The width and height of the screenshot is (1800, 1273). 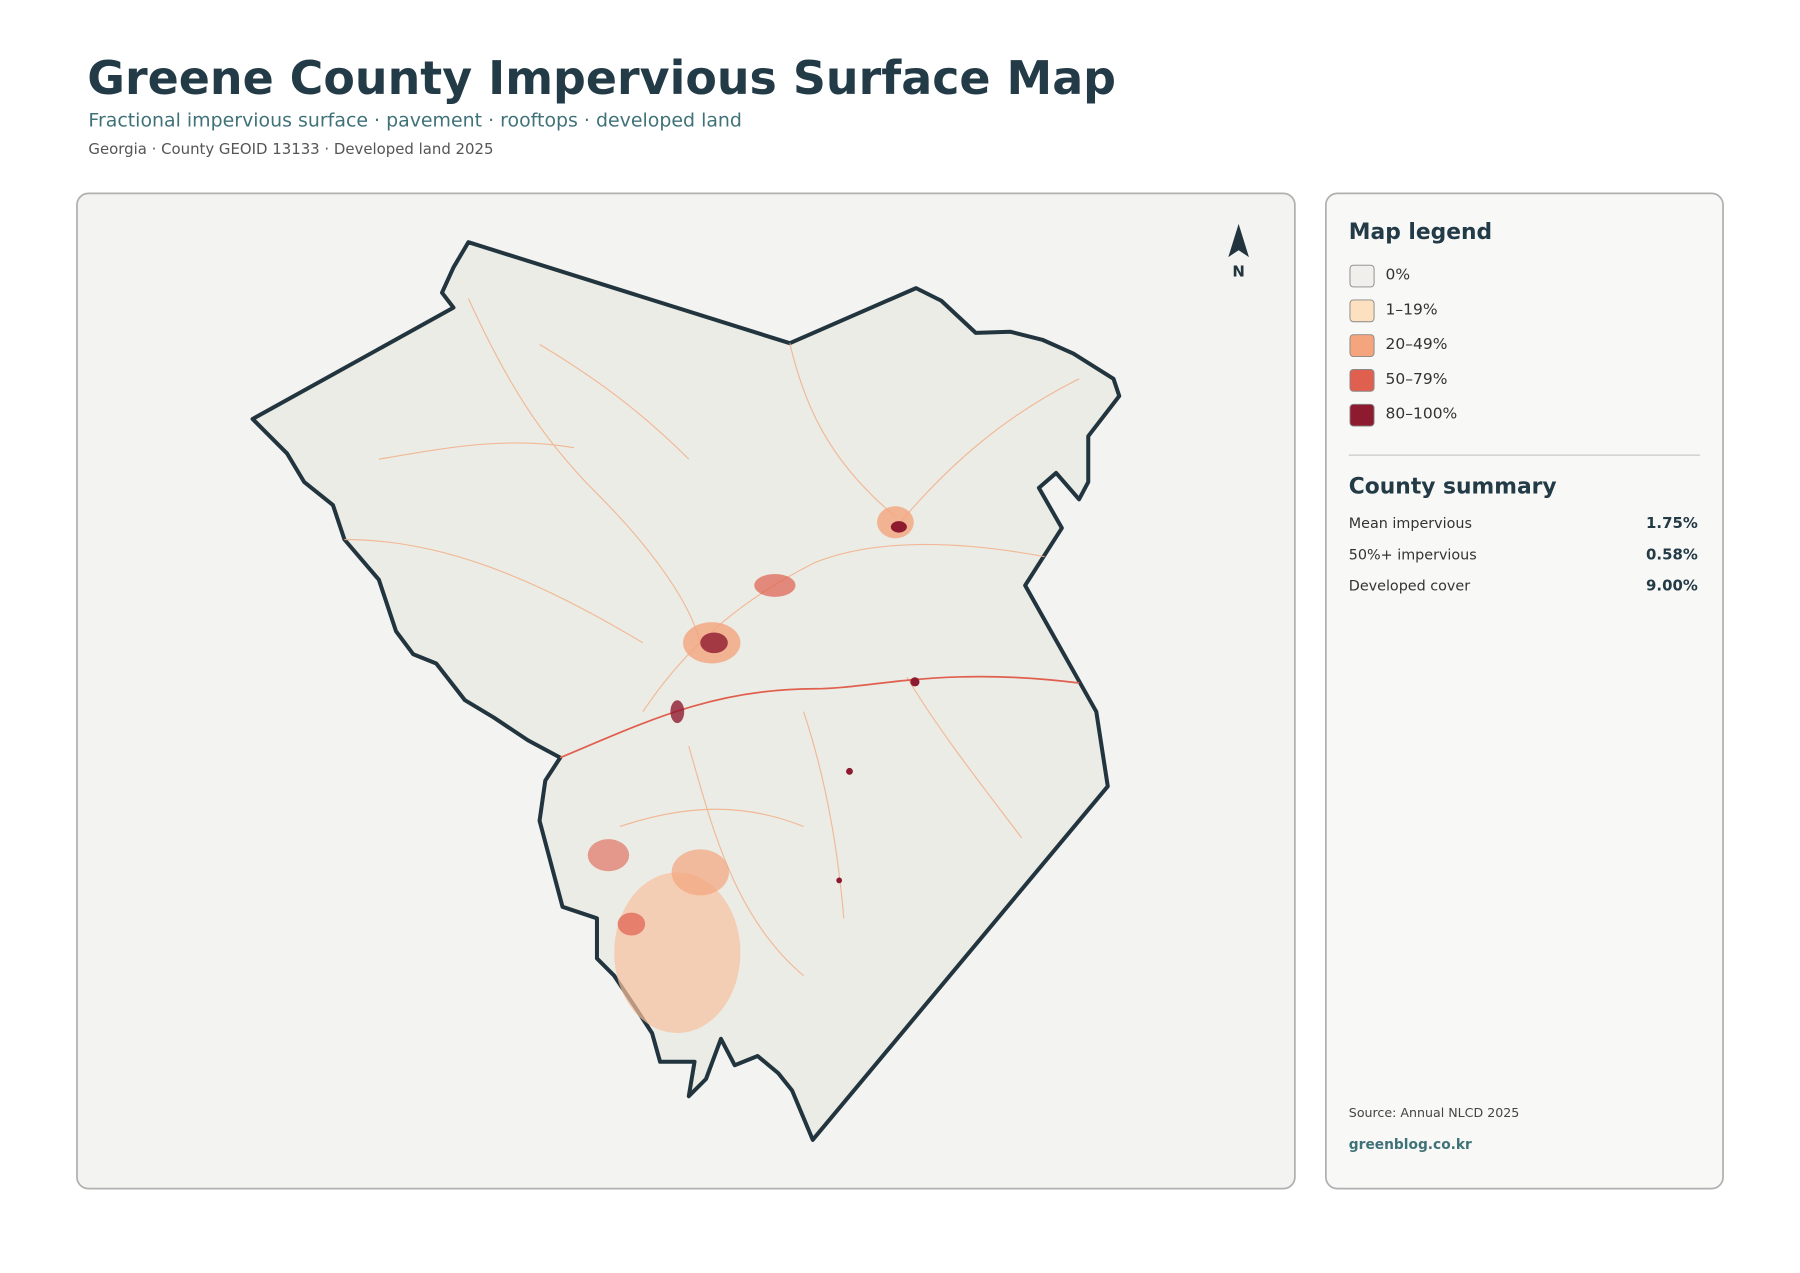 What do you see at coordinates (1417, 379) in the screenshot?
I see `legend-label: 50–79%` at bounding box center [1417, 379].